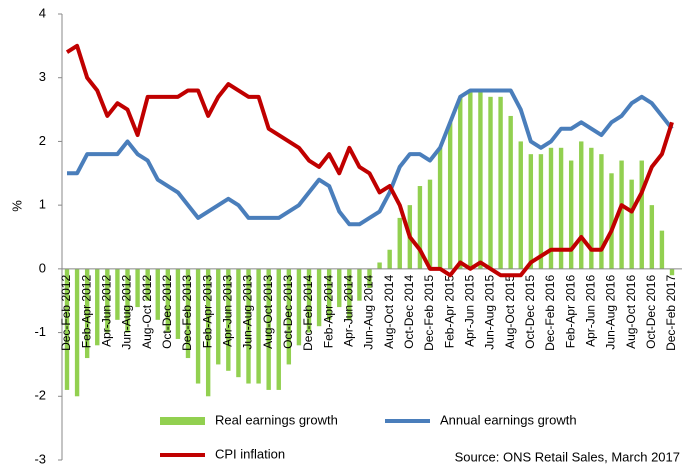  I want to click on legend-swatch, so click(182, 421).